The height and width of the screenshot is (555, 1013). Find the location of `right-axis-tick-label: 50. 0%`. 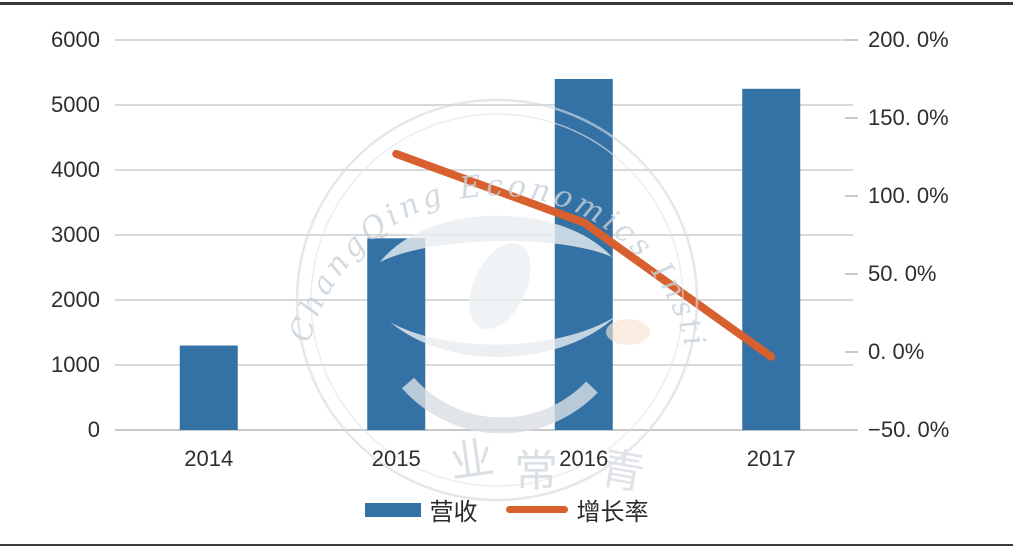

right-axis-tick-label: 50. 0% is located at coordinates (902, 273).